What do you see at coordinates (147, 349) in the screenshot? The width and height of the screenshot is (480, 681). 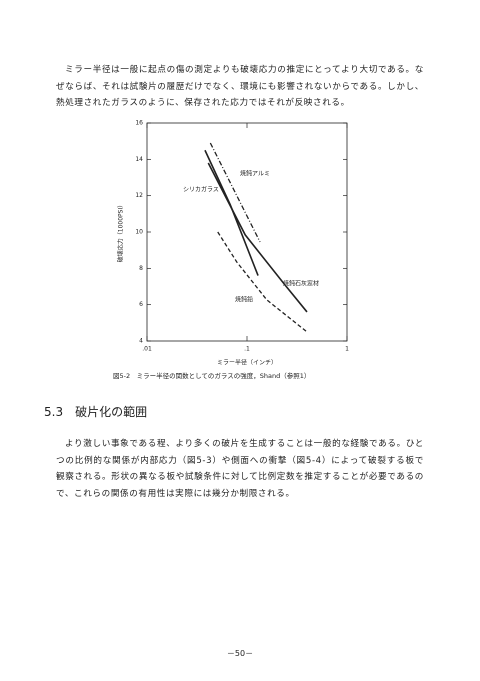 I see `x-tick-label: .01` at bounding box center [147, 349].